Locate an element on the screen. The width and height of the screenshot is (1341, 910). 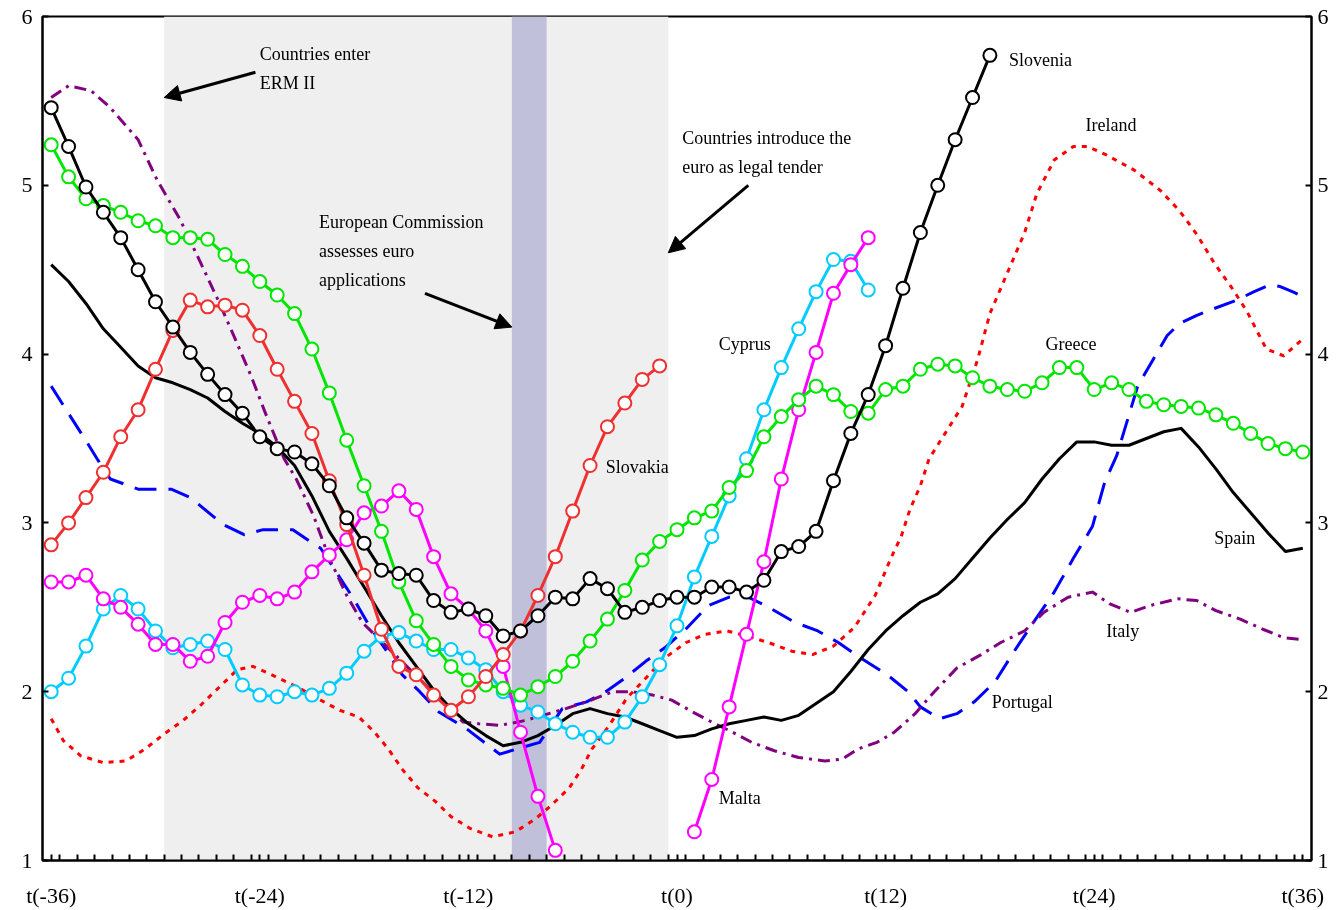
x-tick-label: t(-24) is located at coordinates (259, 895).